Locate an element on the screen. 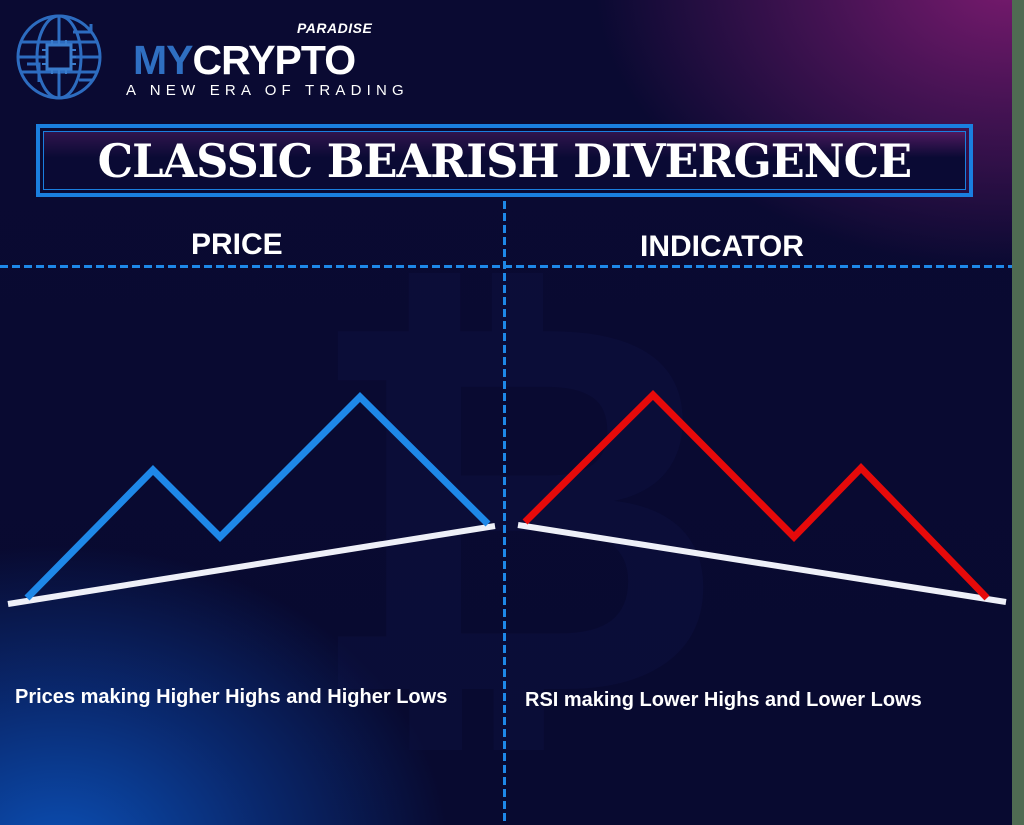 This screenshot has height=825, width=1024. indicator-line is located at coordinates (756, 495).